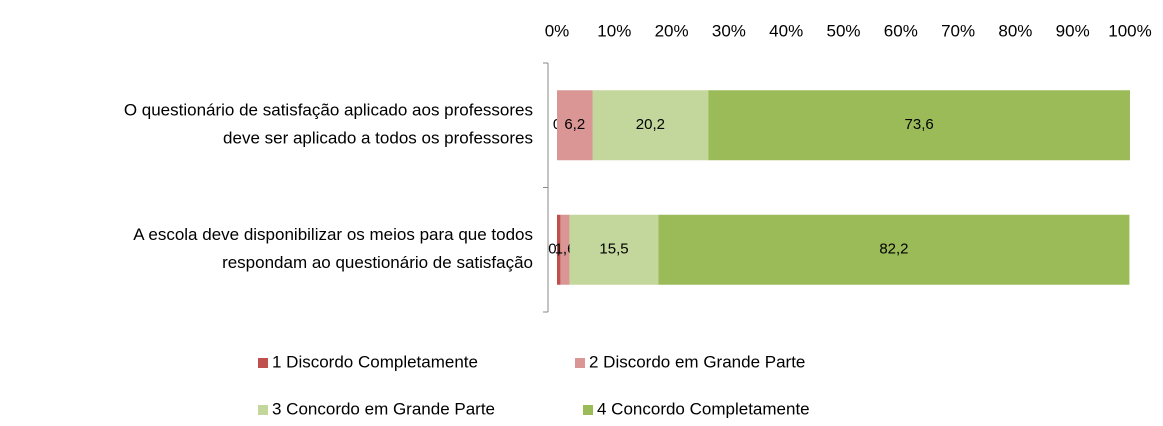  I want to click on x-tick-label: 20%, so click(672, 30).